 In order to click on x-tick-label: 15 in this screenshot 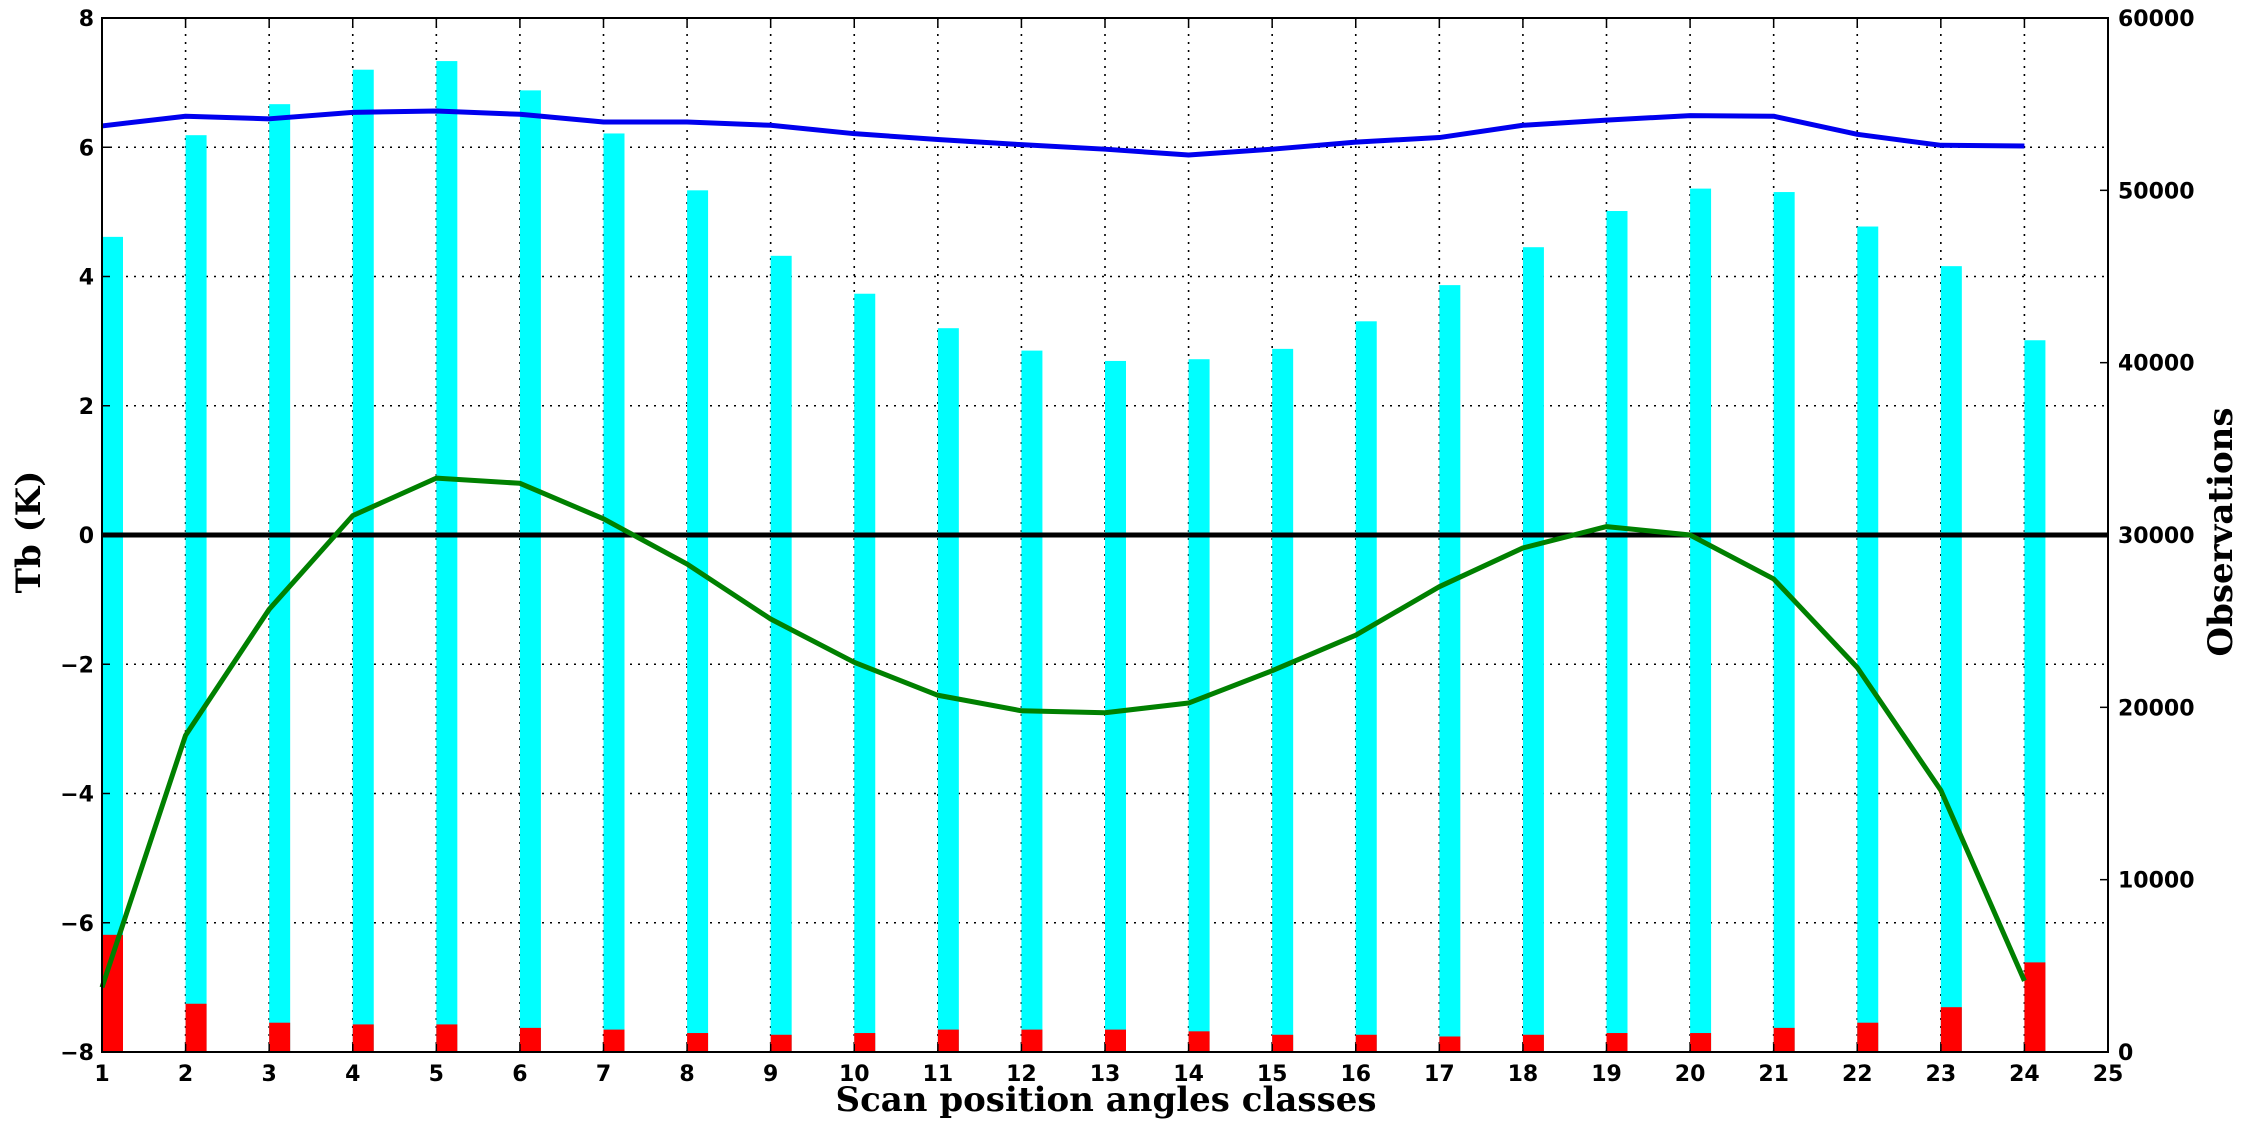, I will do `click(1272, 1074)`.